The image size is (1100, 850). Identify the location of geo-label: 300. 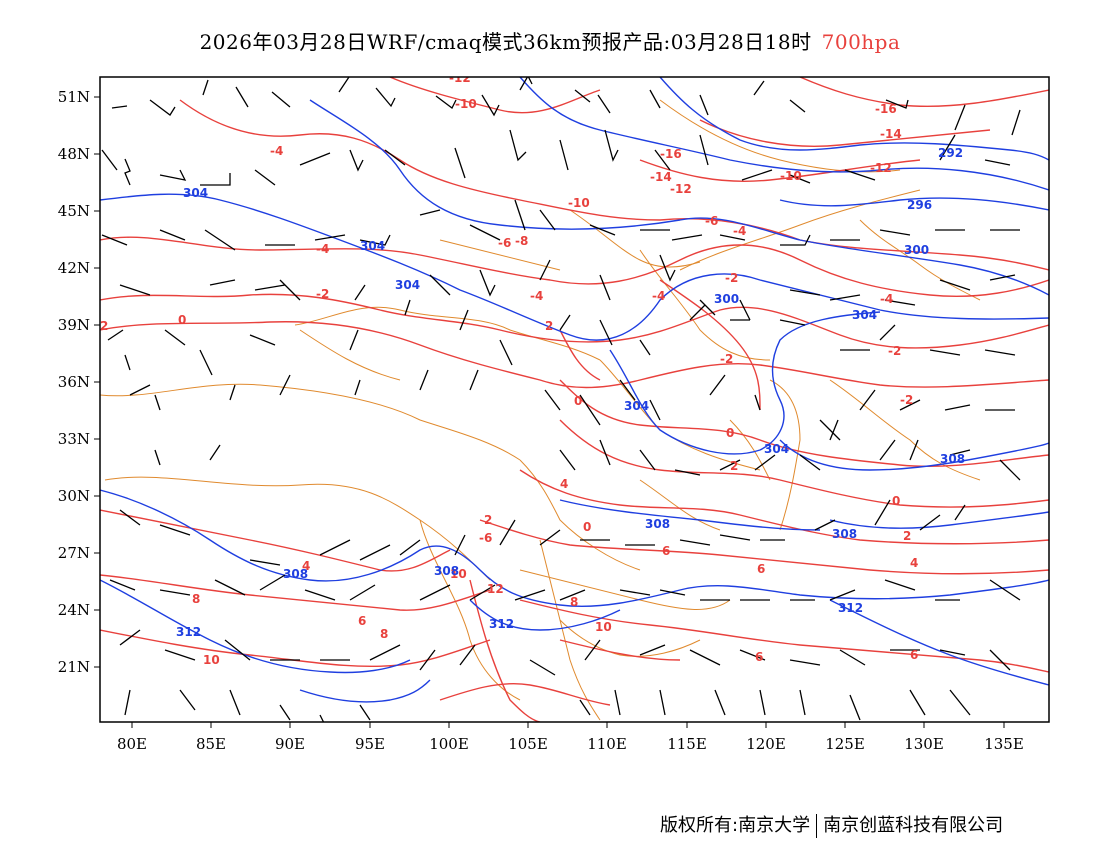
(916, 250).